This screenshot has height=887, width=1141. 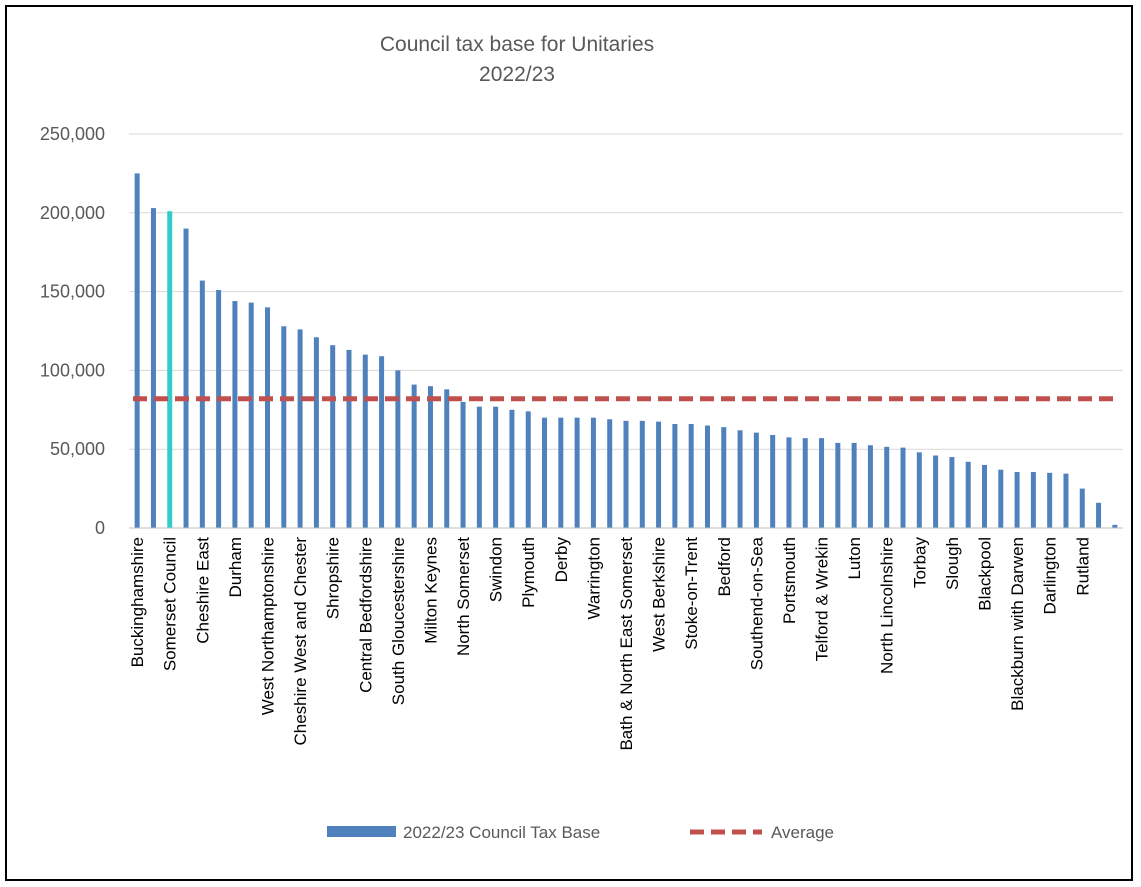 I want to click on x-tick-label: Rutland, so click(x=1082, y=566).